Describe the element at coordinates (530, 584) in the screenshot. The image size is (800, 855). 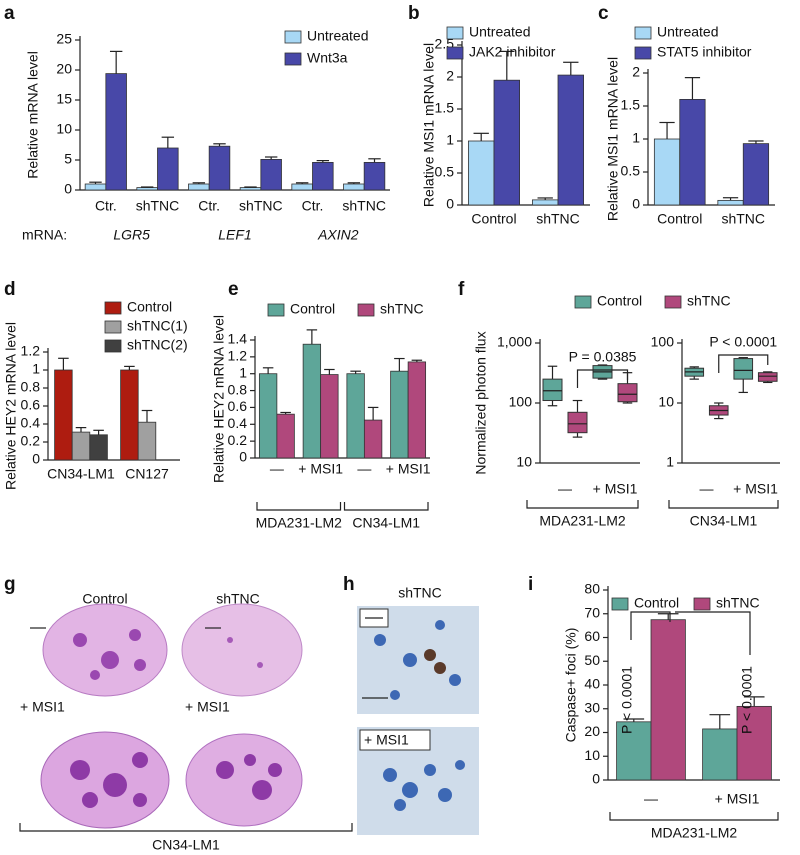
I see `panel-letter: i` at that location.